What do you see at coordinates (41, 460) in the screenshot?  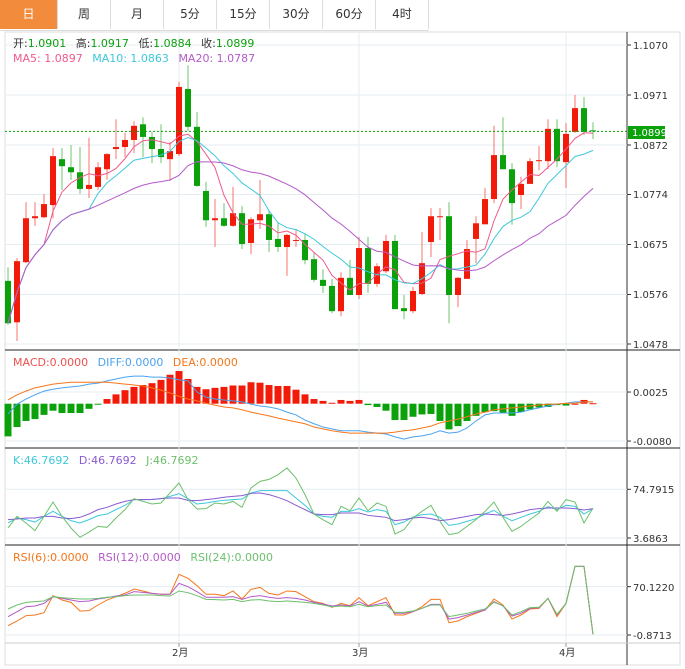 I see `k-value: K:46.7692` at bounding box center [41, 460].